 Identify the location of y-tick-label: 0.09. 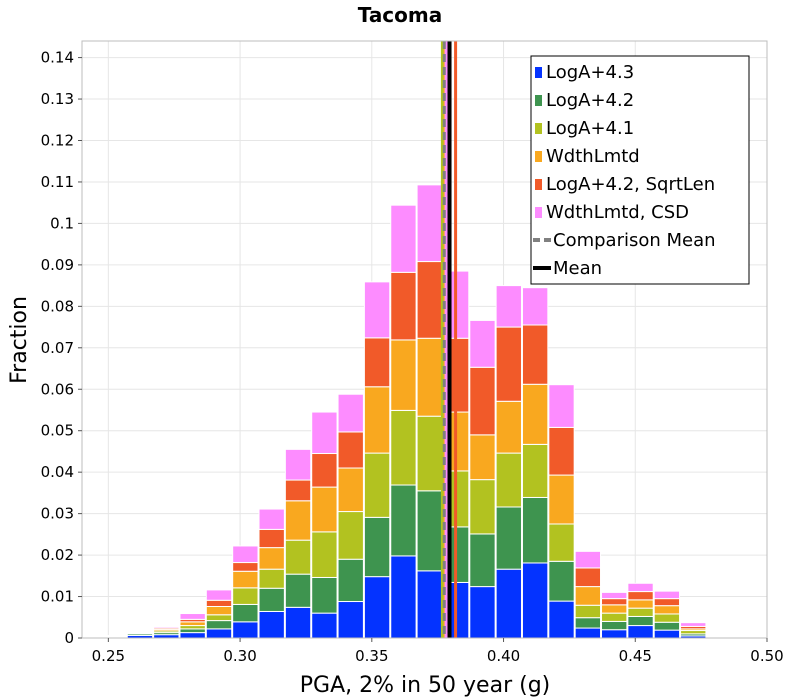
(57, 265).